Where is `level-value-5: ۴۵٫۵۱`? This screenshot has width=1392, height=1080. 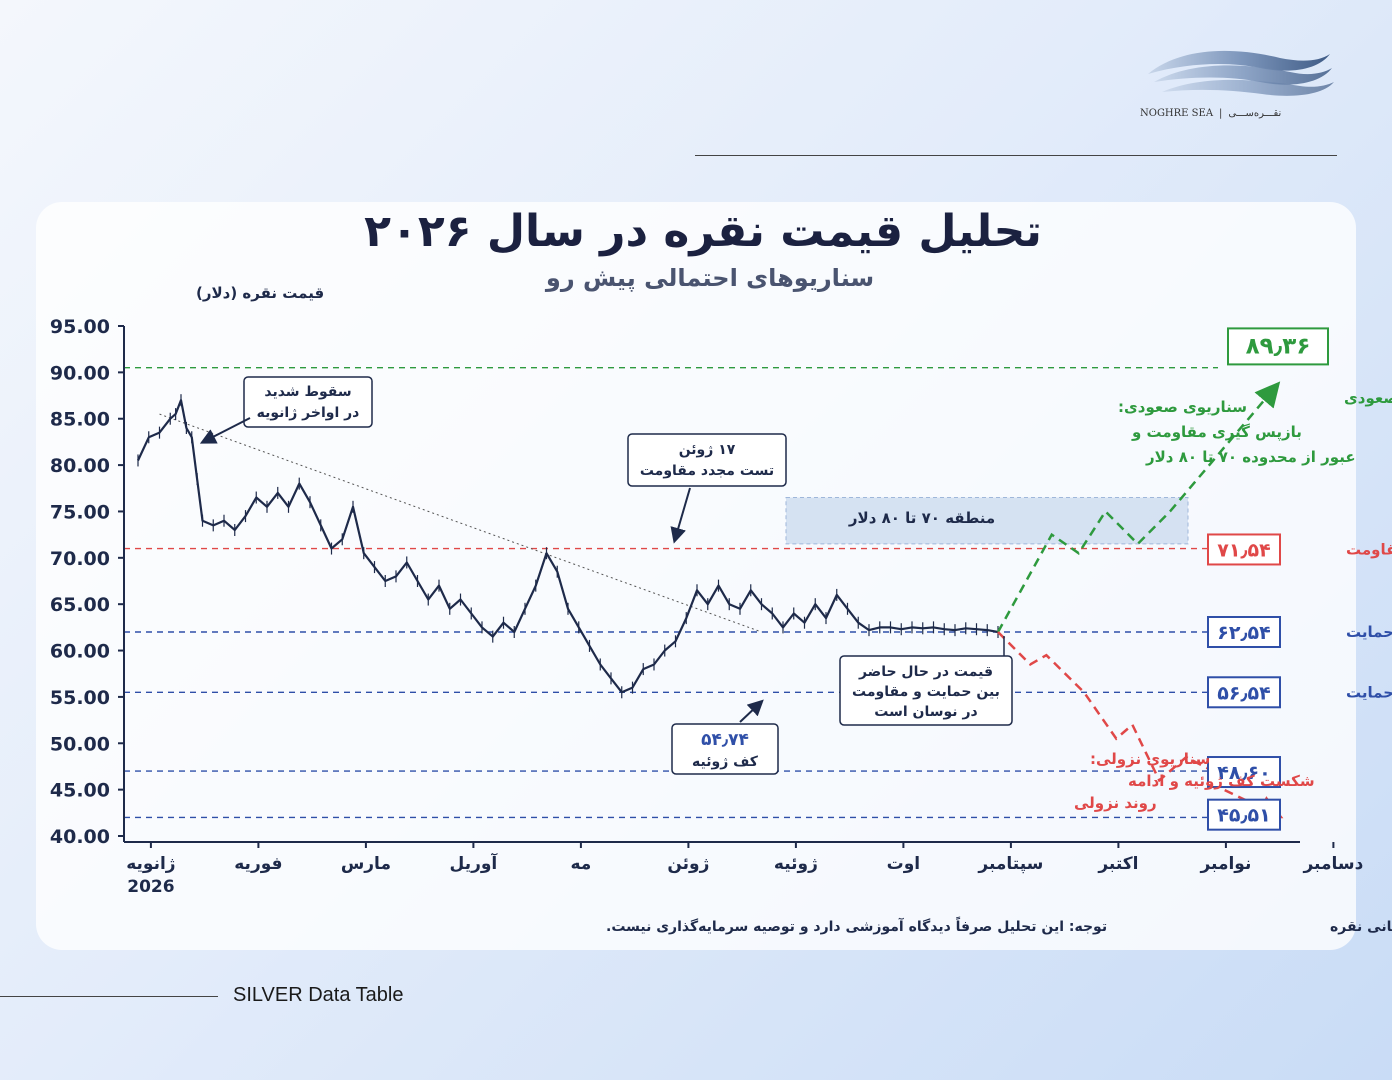
level-value-5: ۴۵٫۵۱ is located at coordinates (1243, 816).